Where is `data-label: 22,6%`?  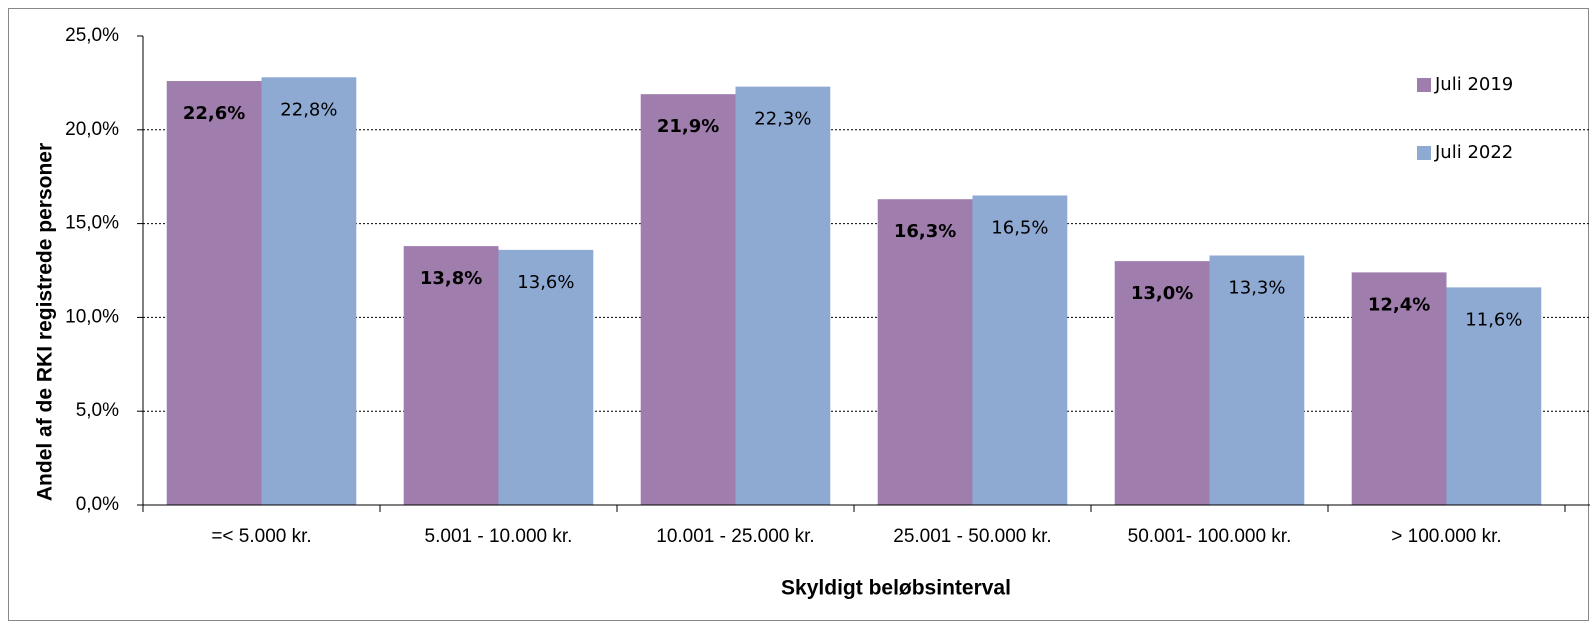
data-label: 22,6% is located at coordinates (214, 113).